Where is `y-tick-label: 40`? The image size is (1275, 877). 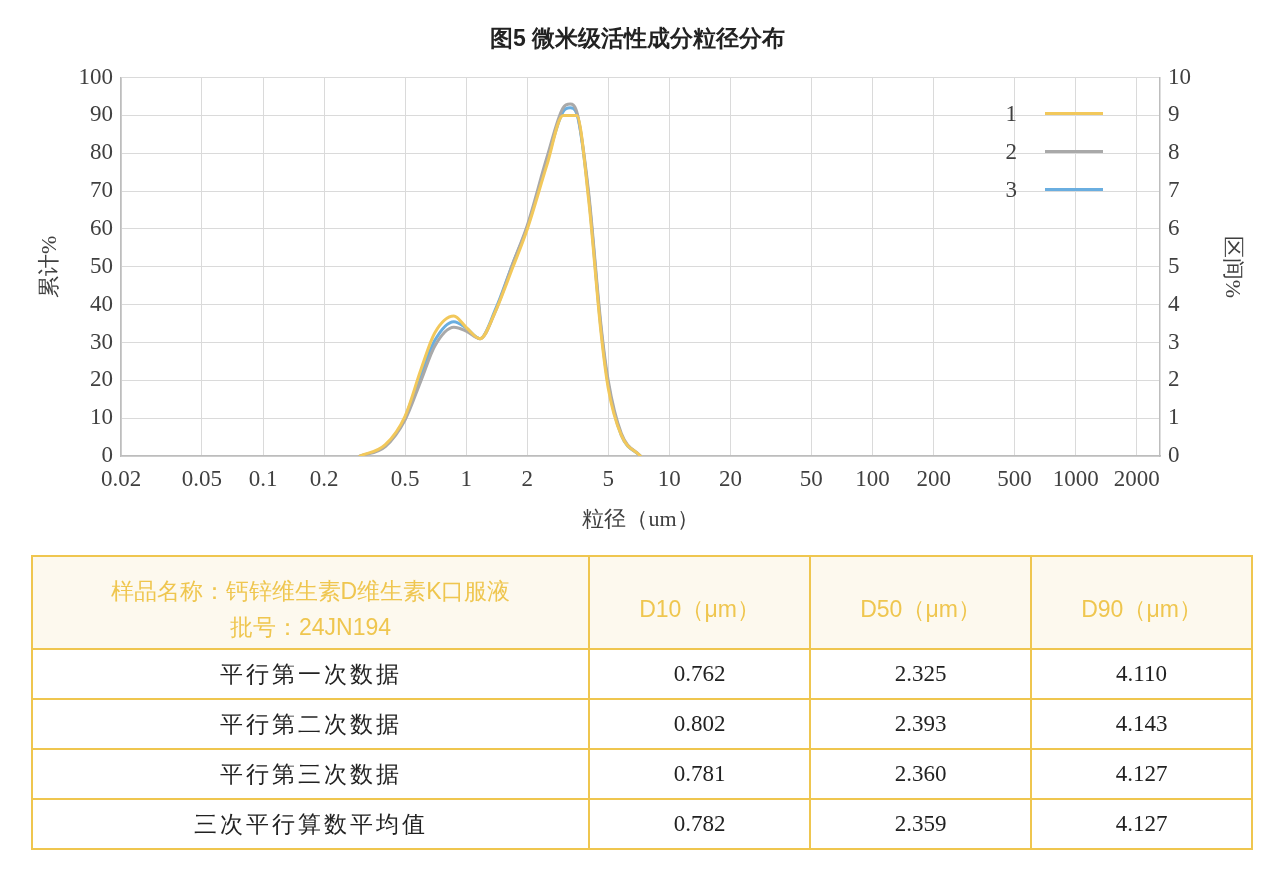 y-tick-label: 40 is located at coordinates (101, 303).